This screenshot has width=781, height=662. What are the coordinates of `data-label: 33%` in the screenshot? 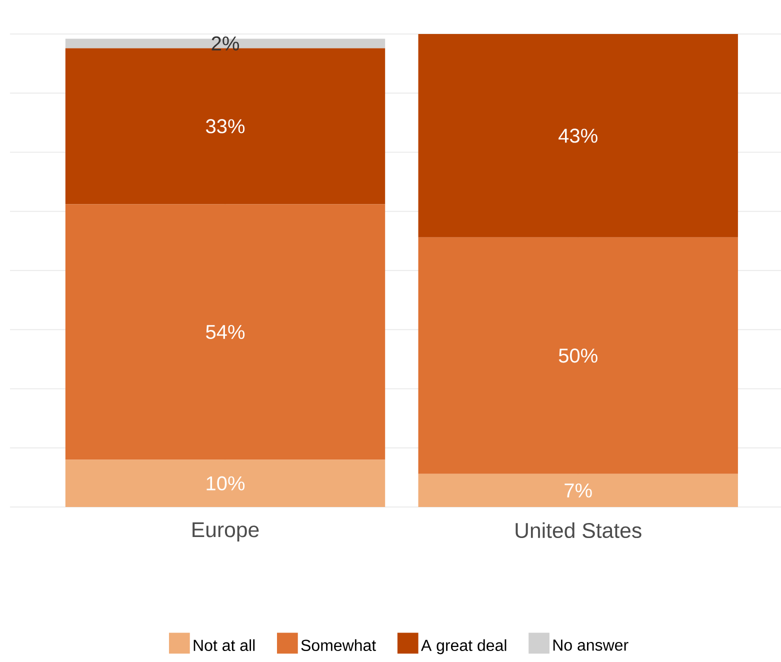 It's located at (225, 126).